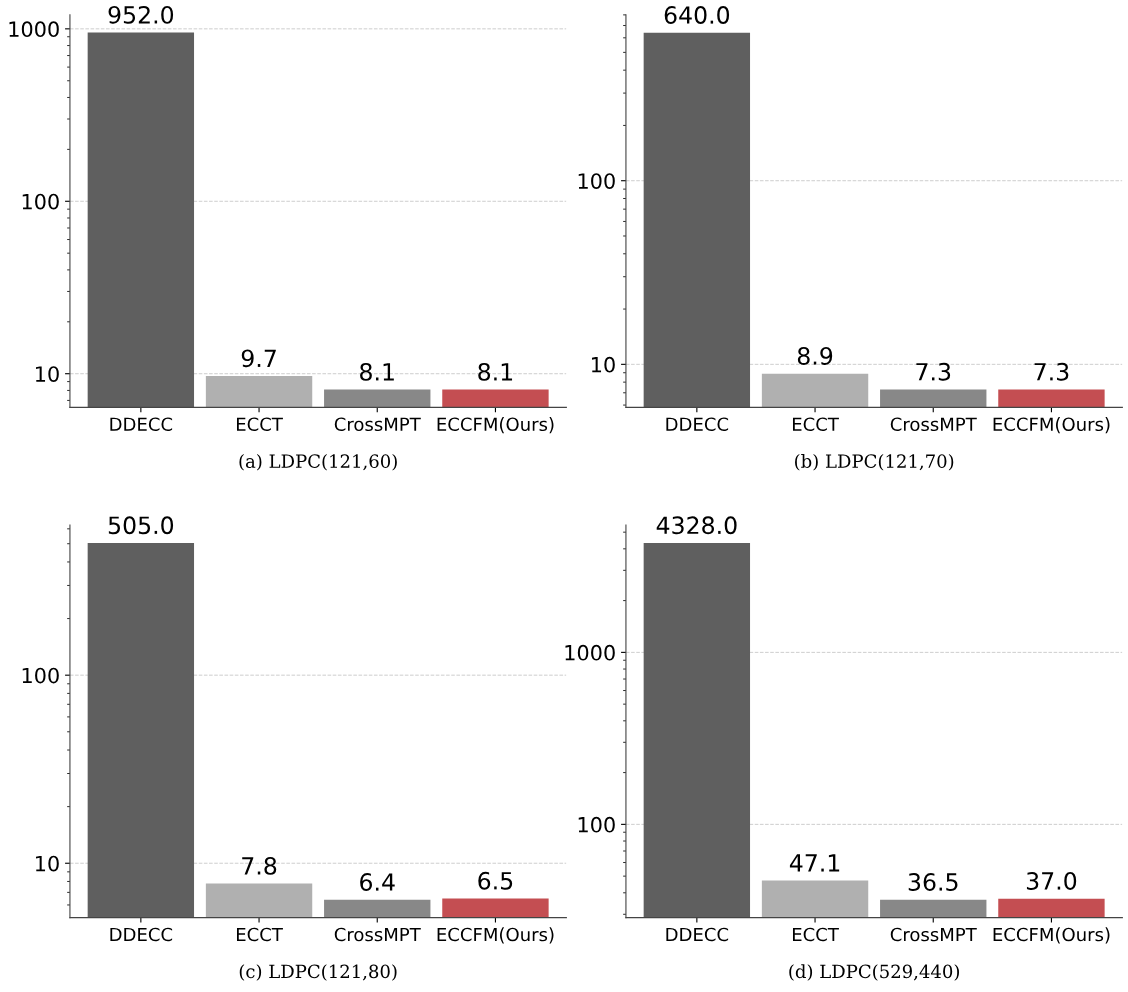 The width and height of the screenshot is (1128, 992). Describe the element at coordinates (874, 972) in the screenshot. I see `x-axis-title: (d) LDPC(529,440)` at that location.